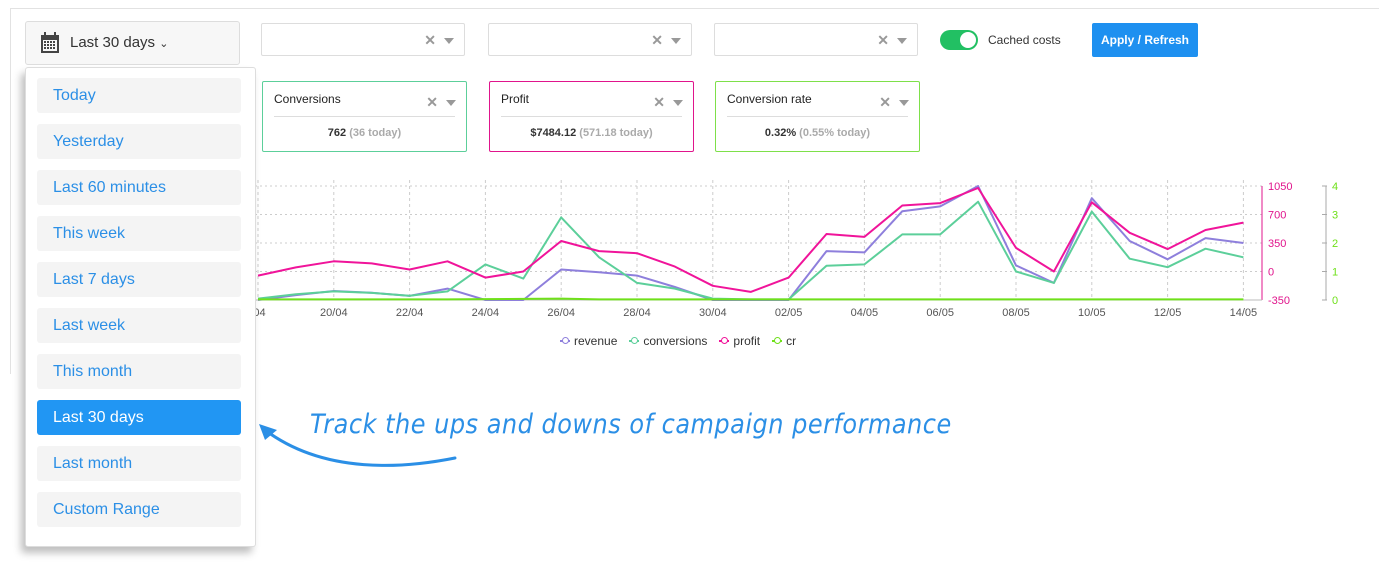 Image resolution: width=1379 pixels, height=570 pixels. What do you see at coordinates (1277, 244) in the screenshot?
I see `y-tick-profit: 350` at bounding box center [1277, 244].